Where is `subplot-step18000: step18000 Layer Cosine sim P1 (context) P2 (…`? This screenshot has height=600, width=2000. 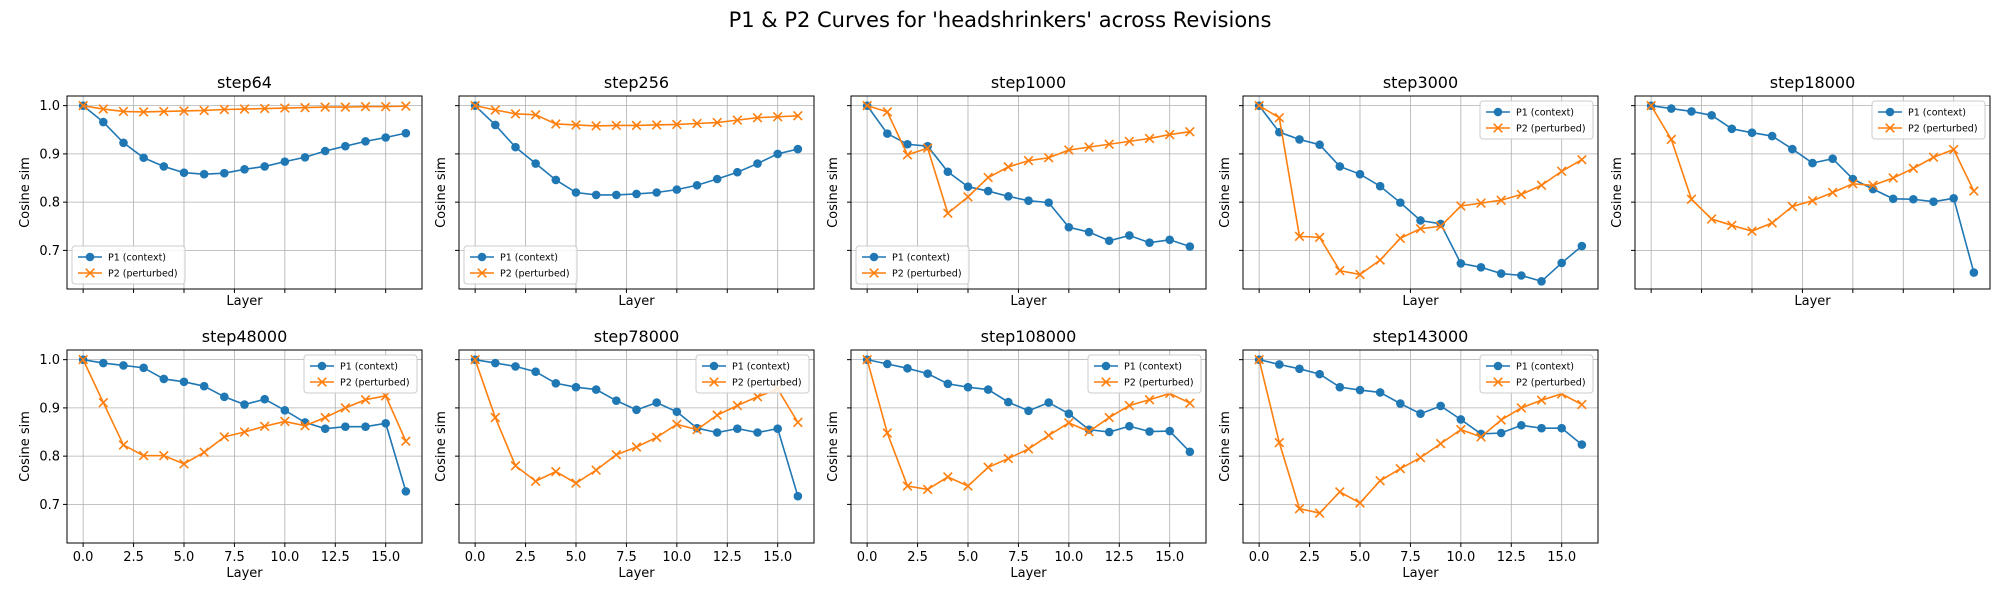
subplot-step18000: step18000 Layer Cosine sim P1 (context) P2 (… is located at coordinates (1800, 191).